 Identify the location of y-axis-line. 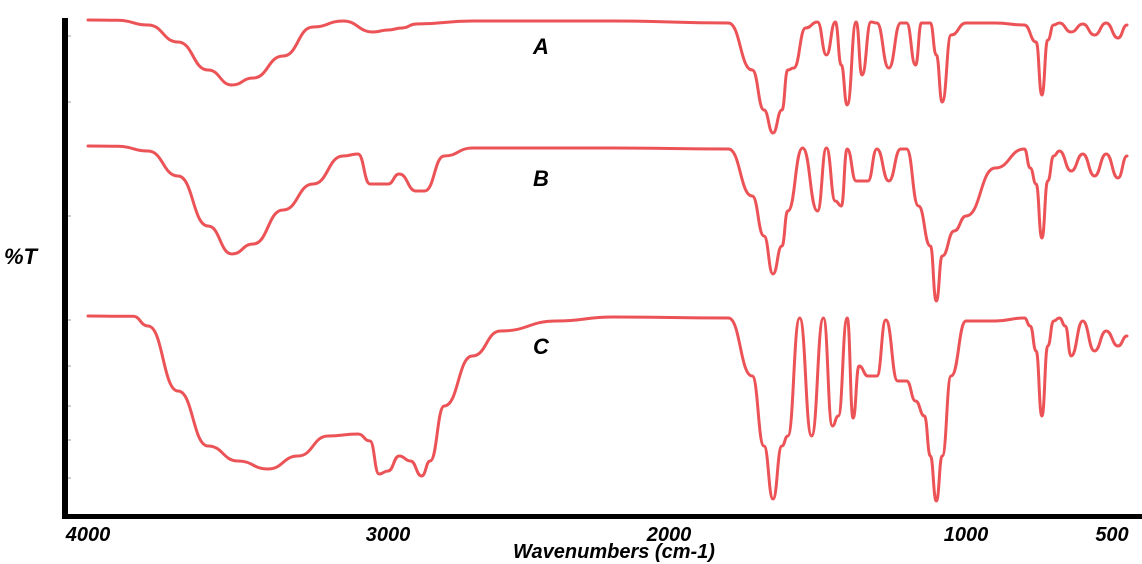
(65, 268).